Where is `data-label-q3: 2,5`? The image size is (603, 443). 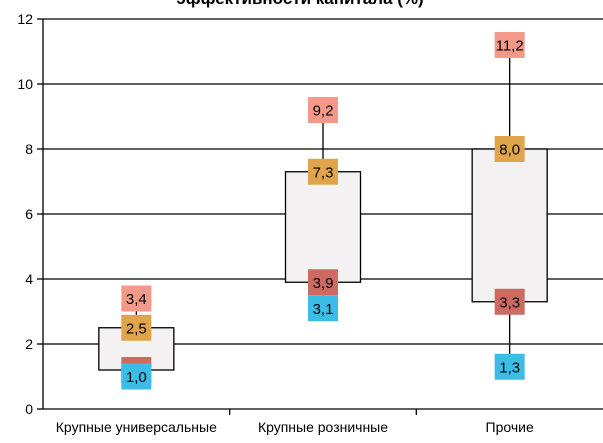 data-label-q3: 2,5 is located at coordinates (136, 328).